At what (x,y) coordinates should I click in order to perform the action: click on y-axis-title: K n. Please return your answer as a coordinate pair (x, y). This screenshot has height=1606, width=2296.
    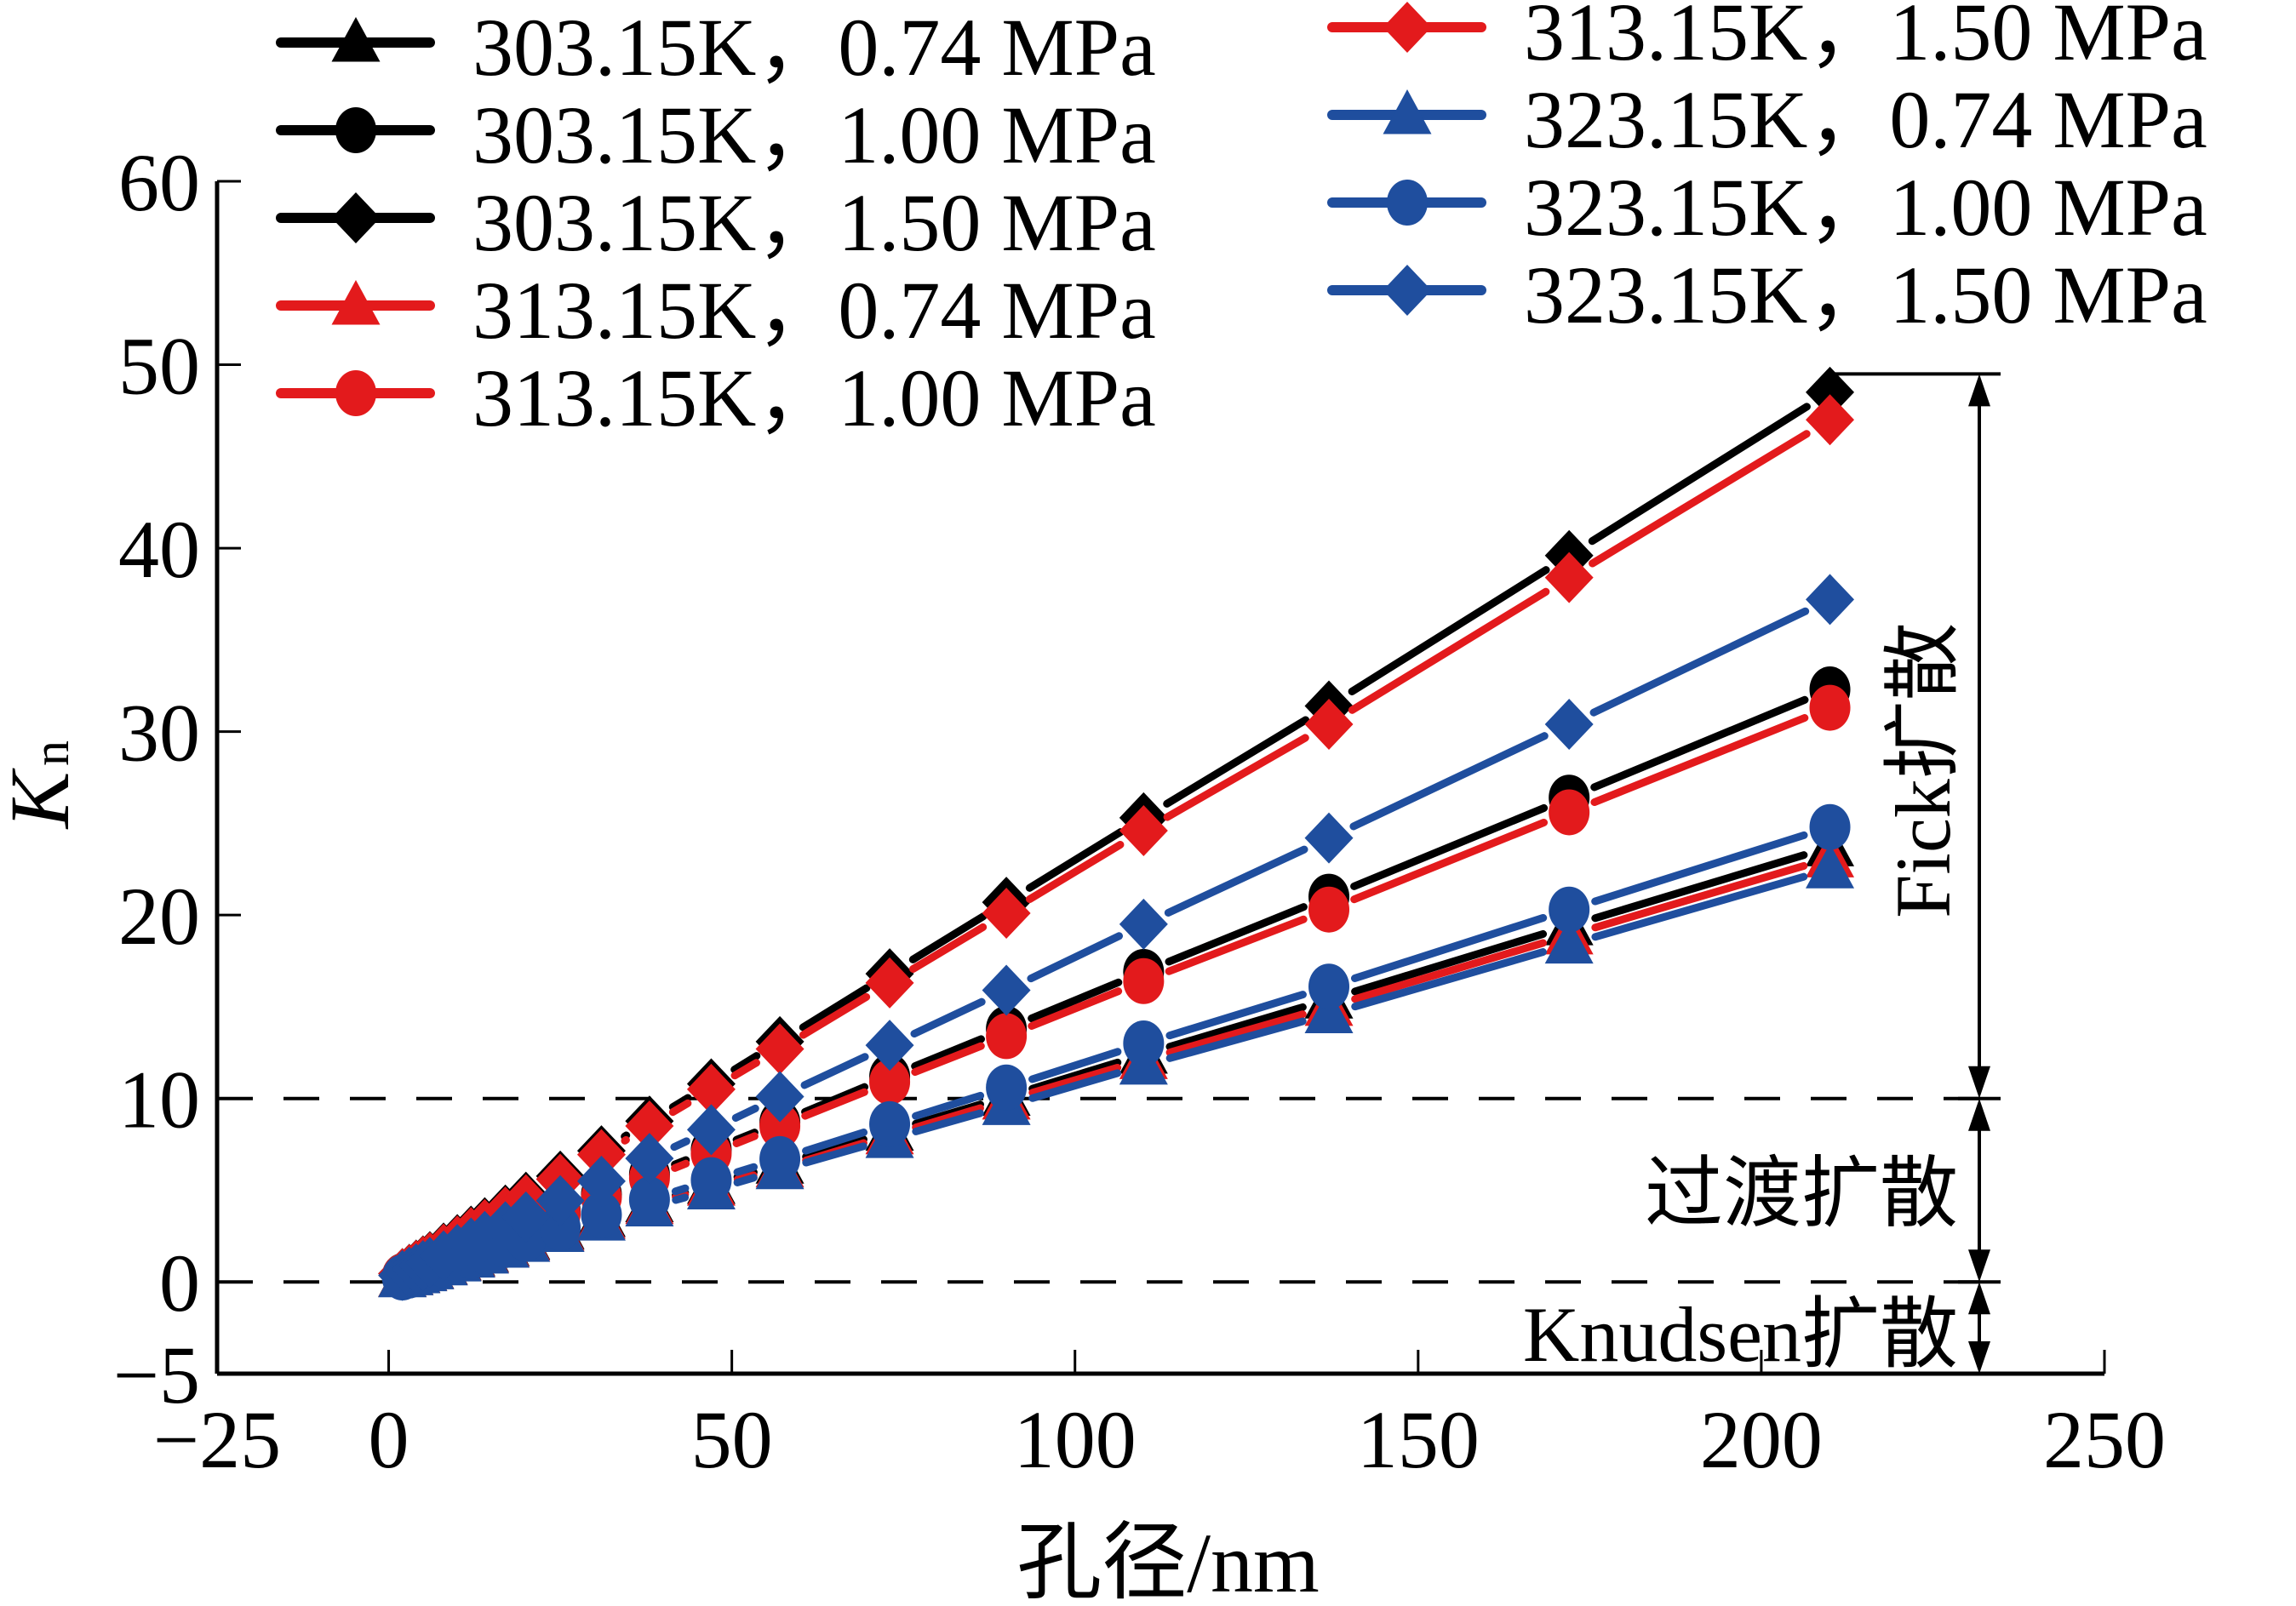
    Looking at the image, I should click on (43, 785).